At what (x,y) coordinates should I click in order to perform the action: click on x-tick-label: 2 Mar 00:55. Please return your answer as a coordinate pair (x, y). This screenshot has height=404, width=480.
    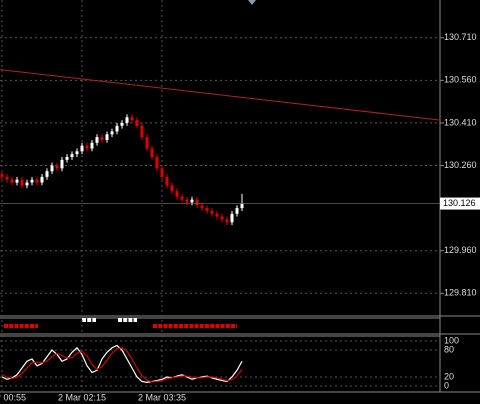
    Looking at the image, I should click on (13, 397).